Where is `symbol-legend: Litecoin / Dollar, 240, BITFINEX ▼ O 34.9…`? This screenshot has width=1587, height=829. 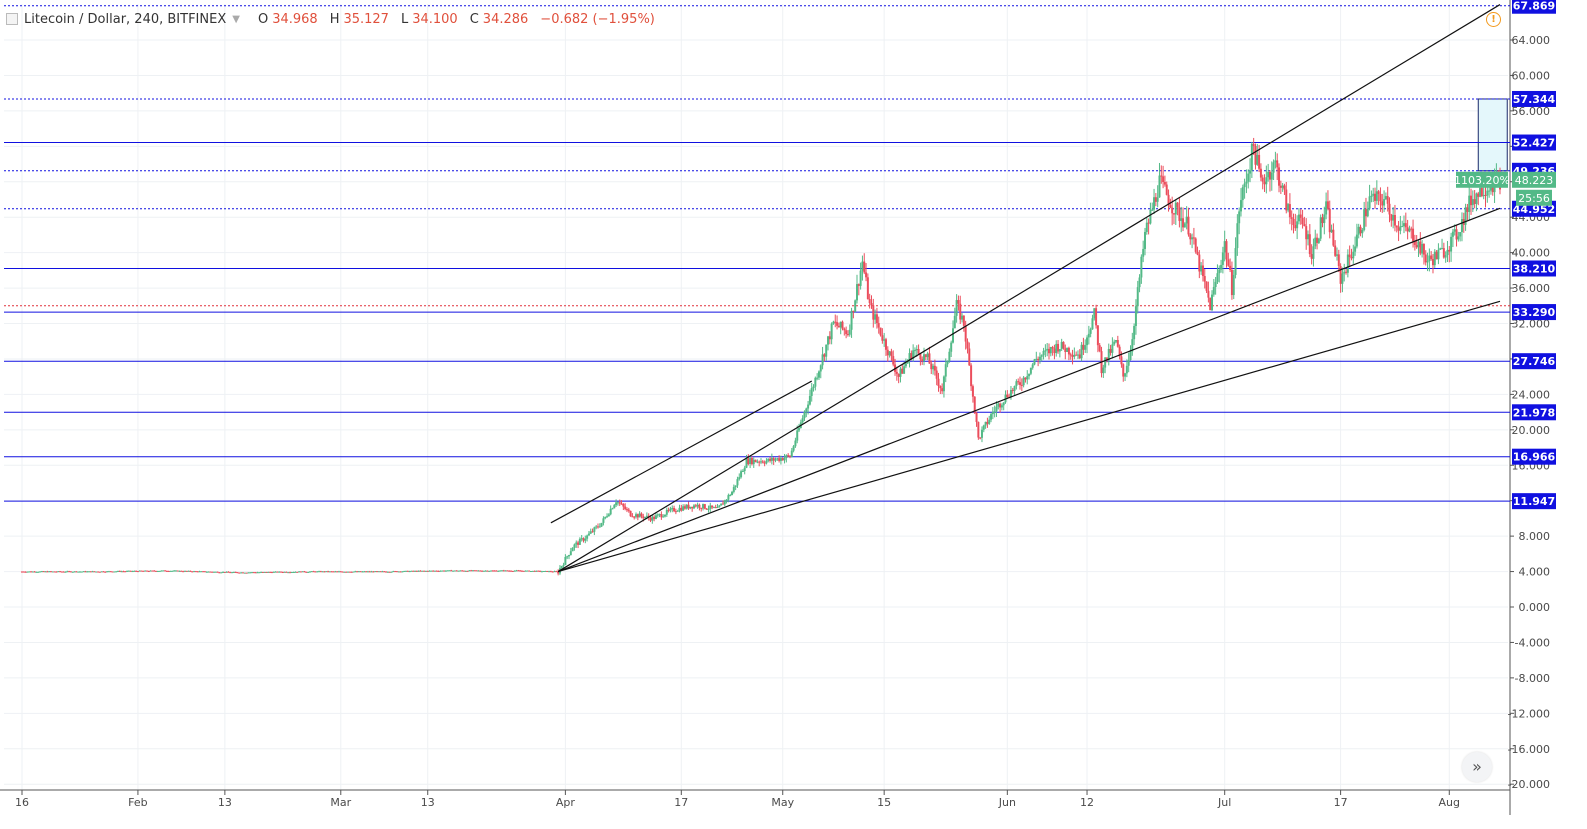
symbol-legend: Litecoin / Dollar, 240, BITFINEX ▼ O 34.9… is located at coordinates (330, 19).